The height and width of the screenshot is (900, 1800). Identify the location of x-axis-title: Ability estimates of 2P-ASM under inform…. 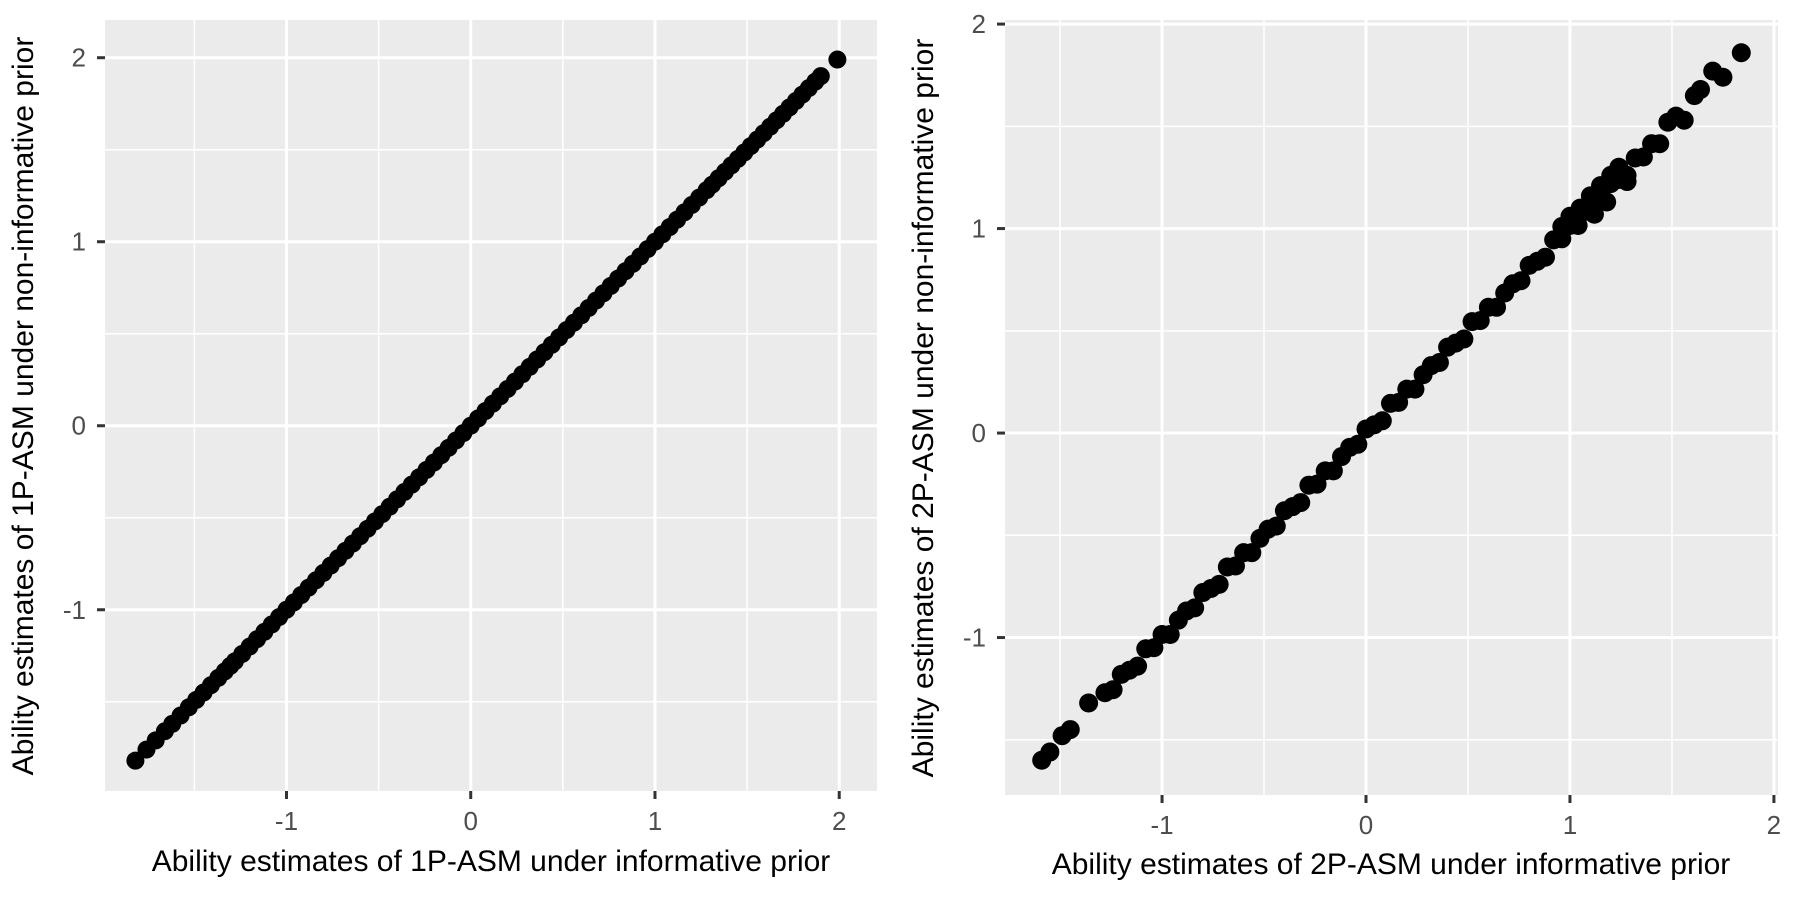
(1391, 864).